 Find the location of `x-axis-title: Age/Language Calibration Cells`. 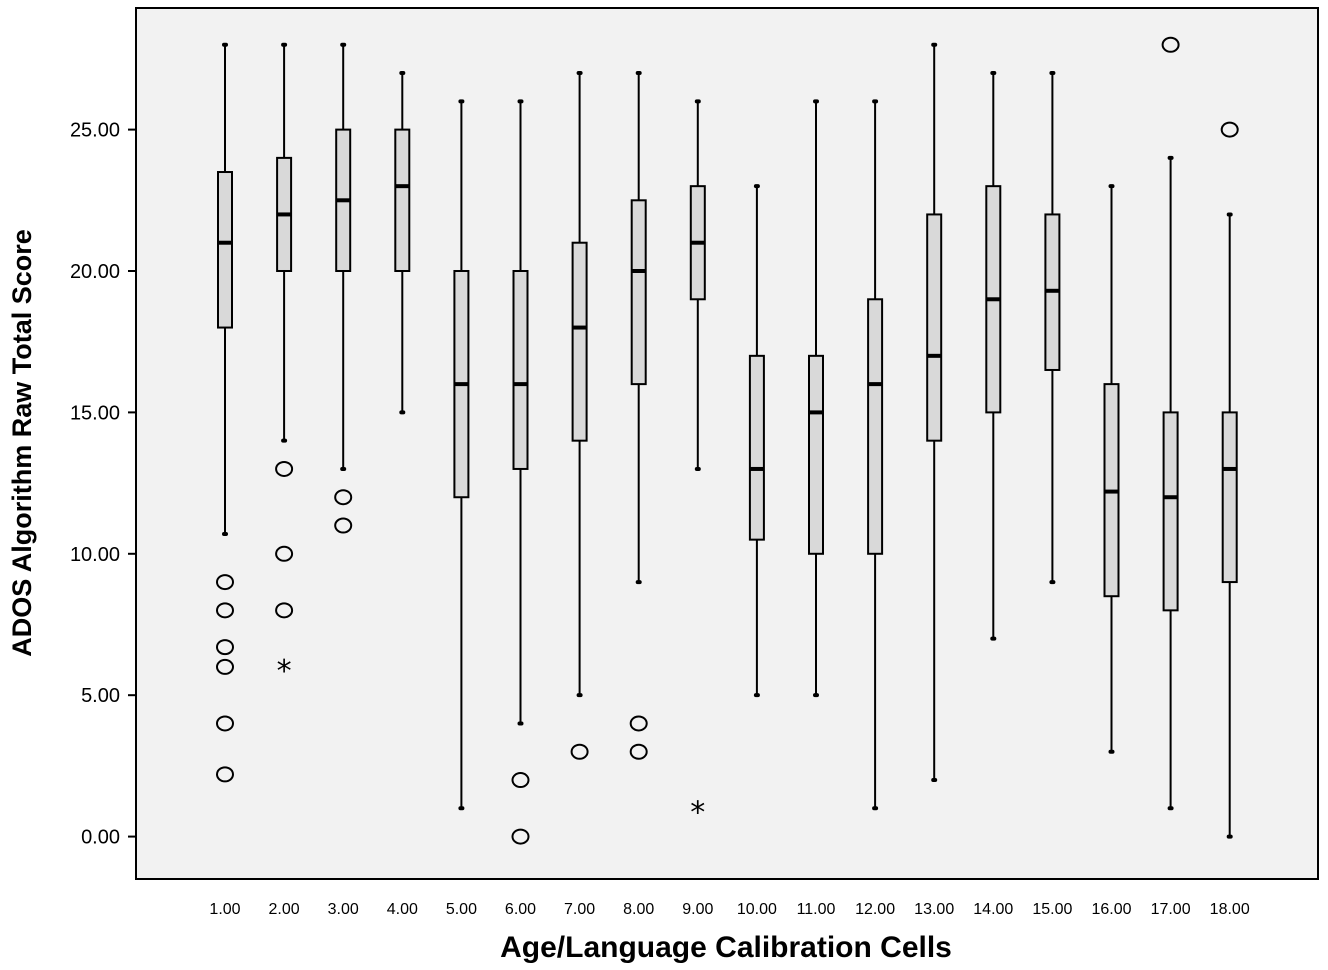

x-axis-title: Age/Language Calibration Cells is located at coordinates (726, 947).